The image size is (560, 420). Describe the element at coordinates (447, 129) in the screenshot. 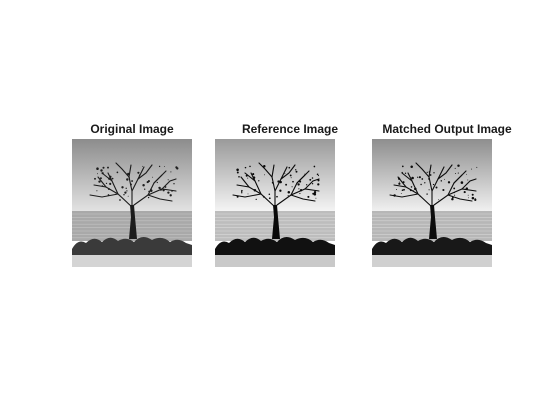

I see `matched-output-image-title: Matched Output Image` at that location.